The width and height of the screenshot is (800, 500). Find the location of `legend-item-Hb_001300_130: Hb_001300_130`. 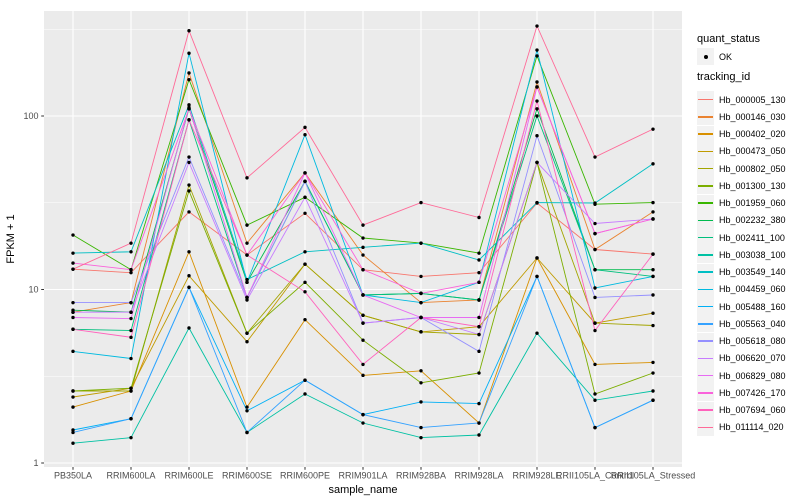

legend-item-Hb_001300_130: Hb_001300_130 is located at coordinates (741, 186).